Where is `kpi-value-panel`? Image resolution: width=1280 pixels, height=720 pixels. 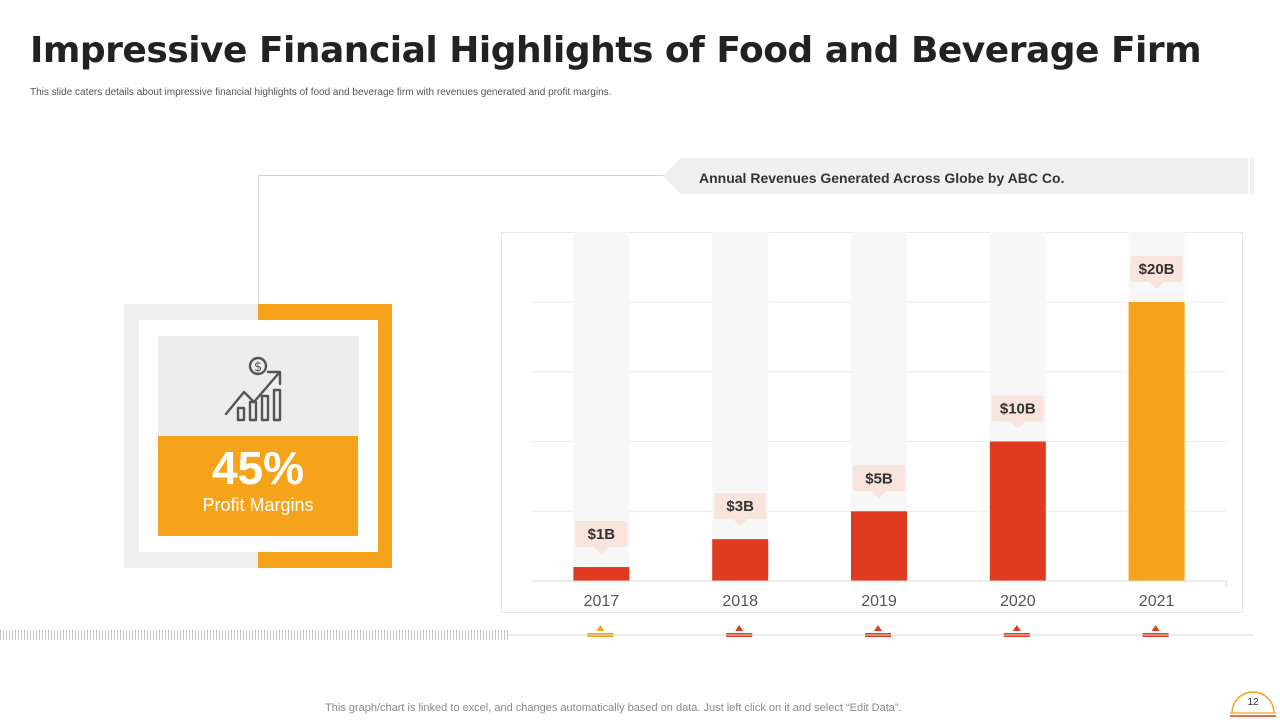
kpi-value-panel is located at coordinates (258, 486).